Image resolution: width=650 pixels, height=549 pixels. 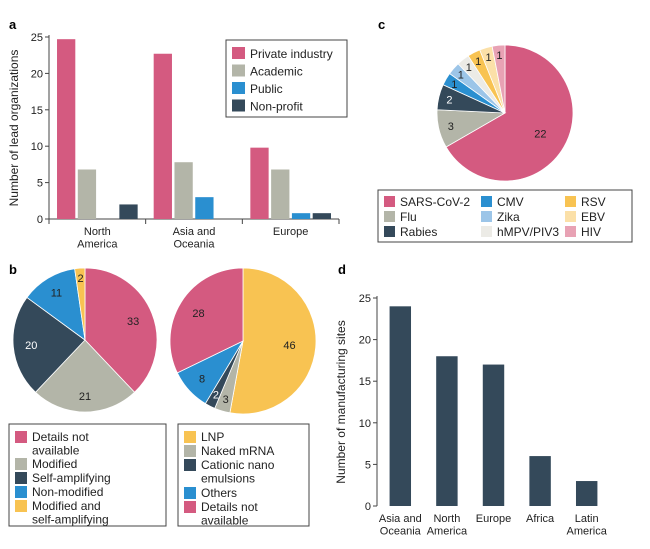 What do you see at coordinates (229, 507) in the screenshot?
I see `legend-label-line: Details not` at bounding box center [229, 507].